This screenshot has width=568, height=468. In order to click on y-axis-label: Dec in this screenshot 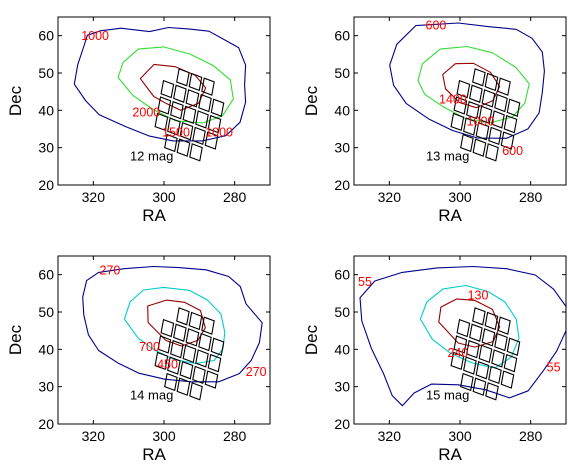, I will do `click(311, 339)`.